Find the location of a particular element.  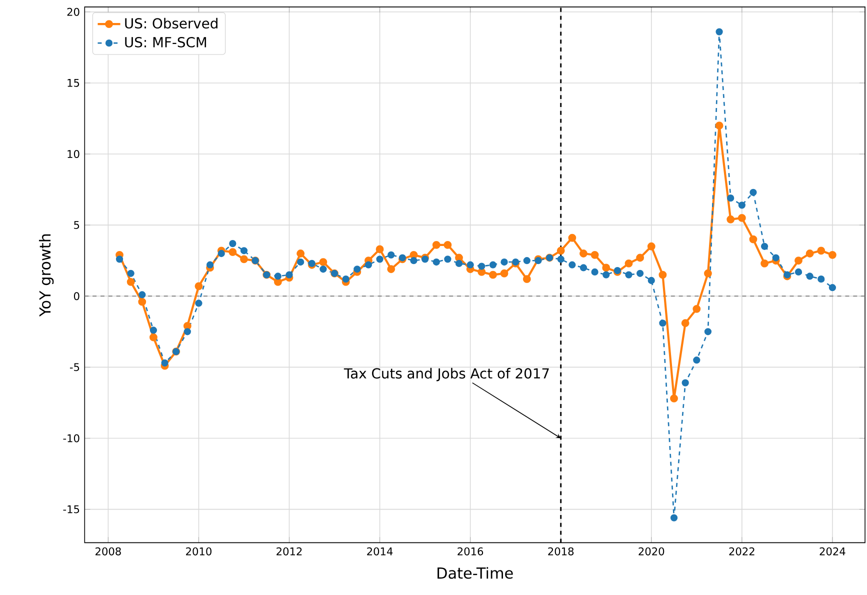

y-tick-label: 0 is located at coordinates (77, 296).